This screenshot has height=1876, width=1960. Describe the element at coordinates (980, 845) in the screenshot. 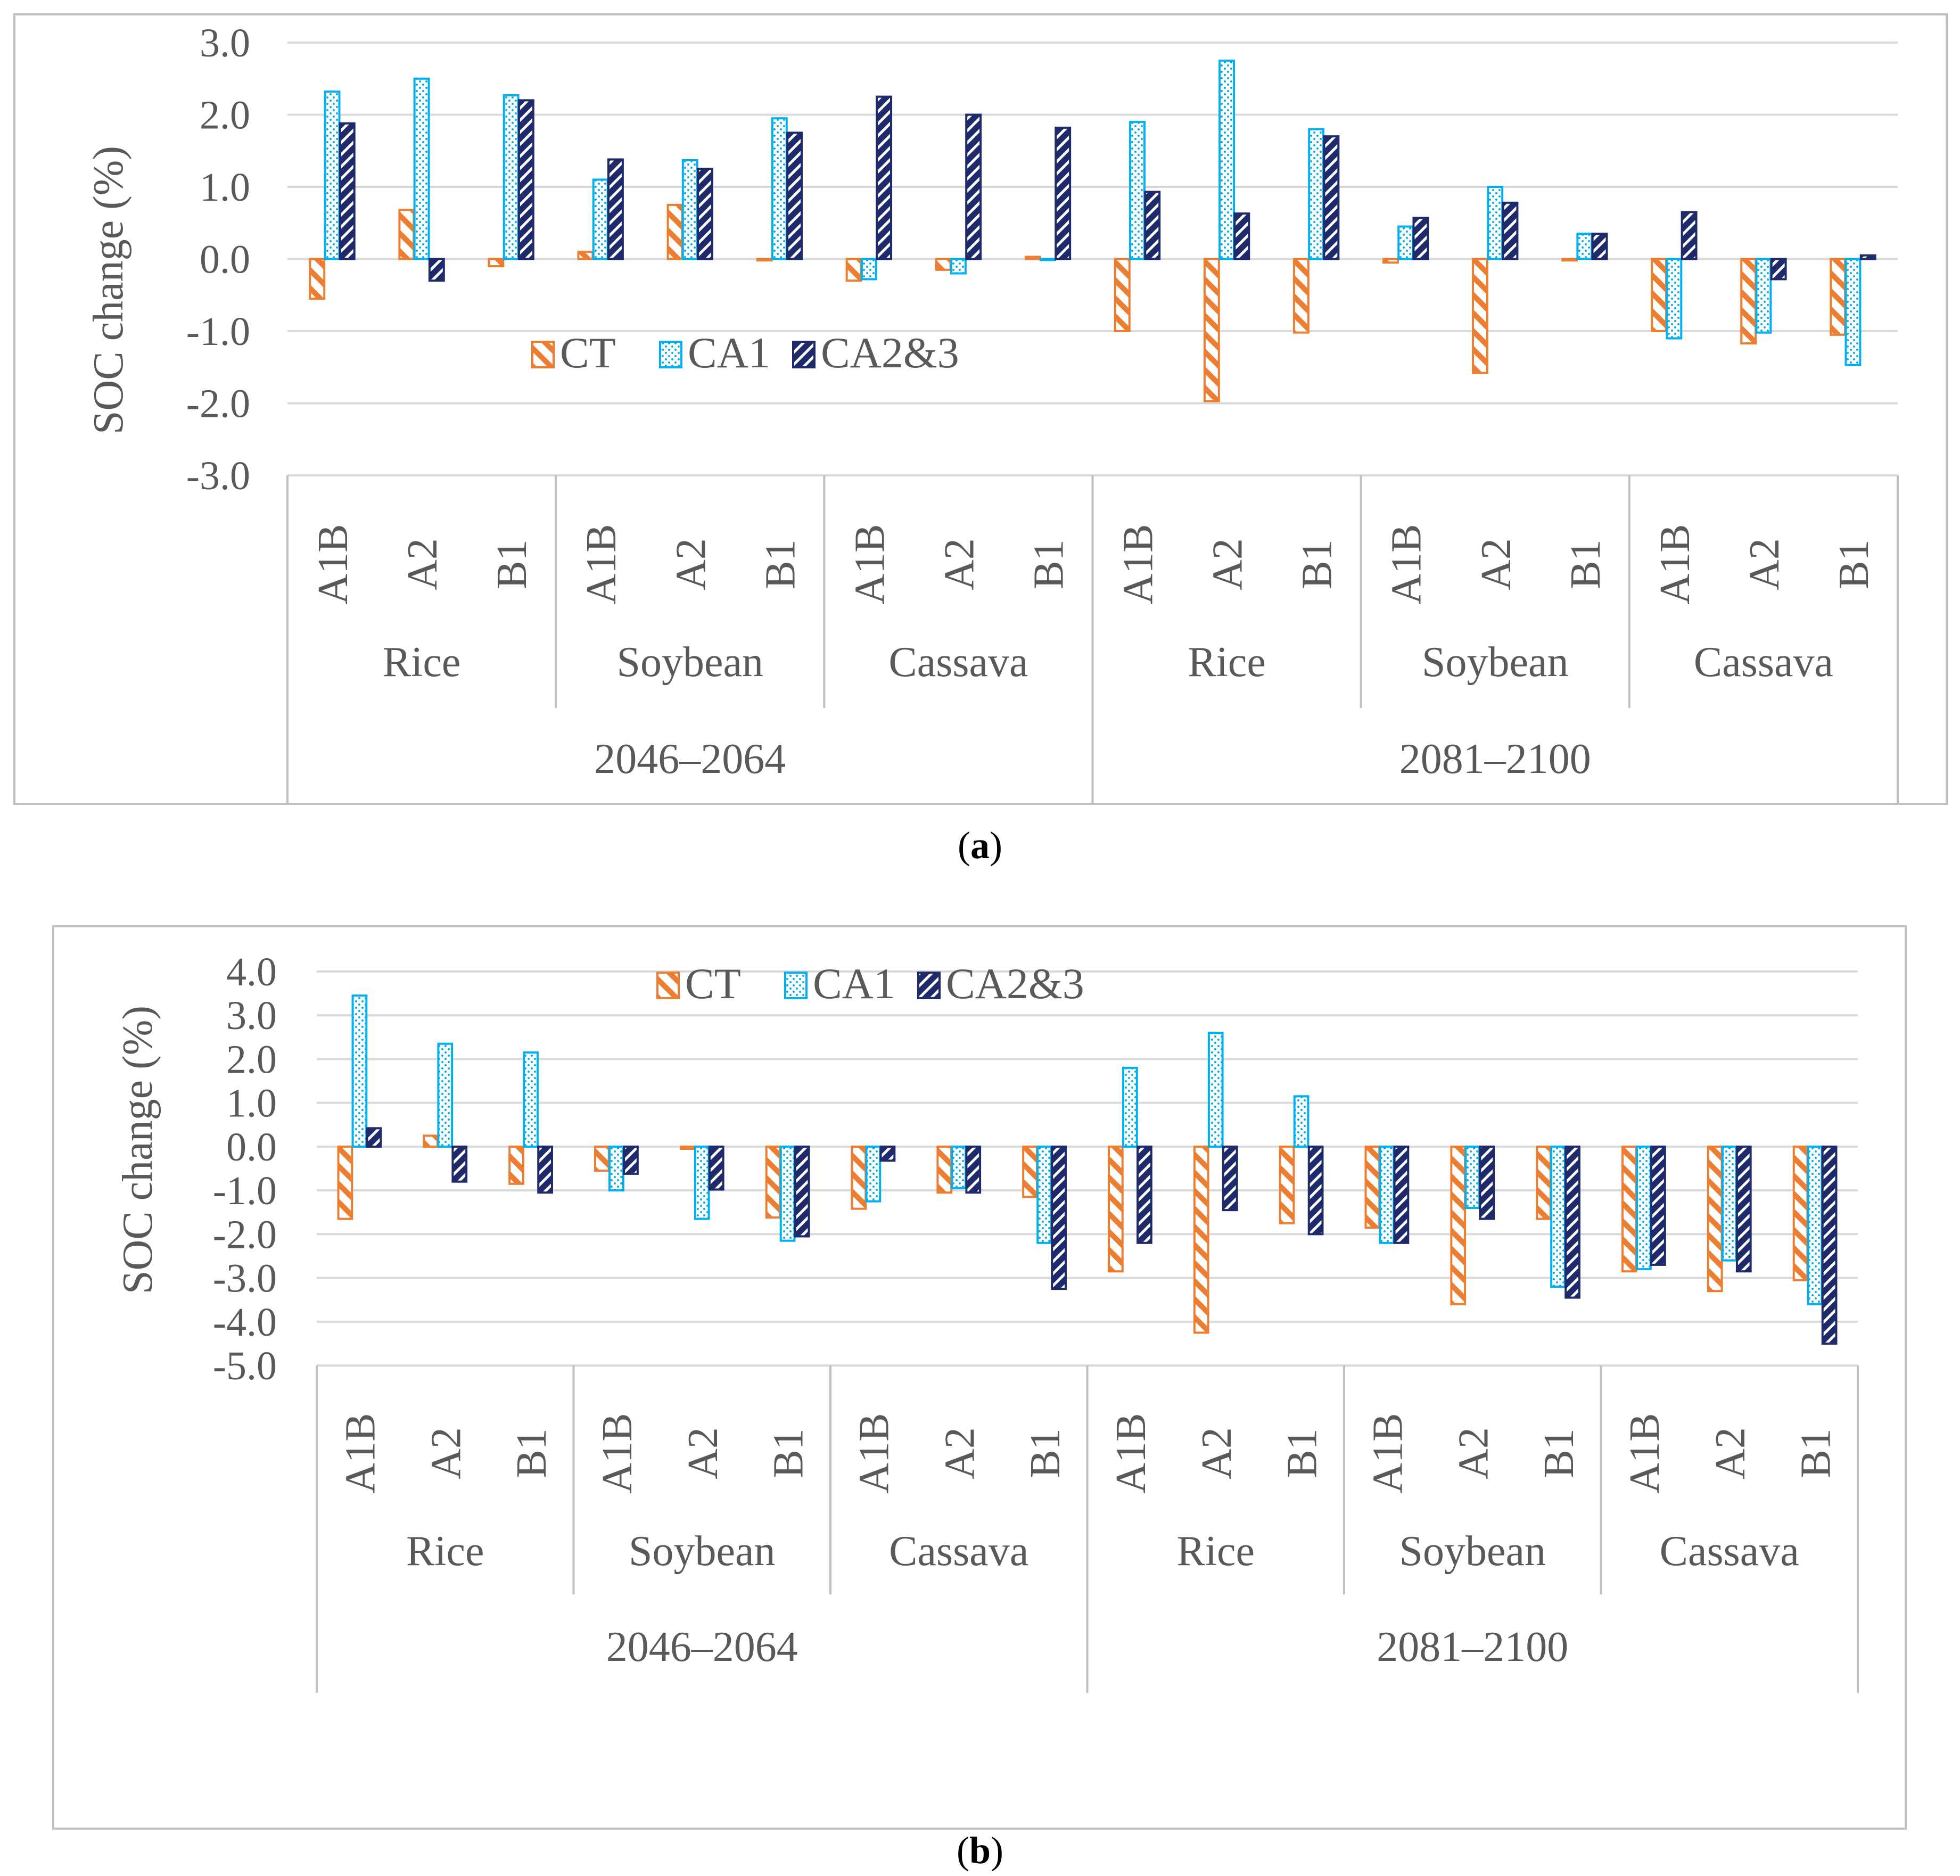

I see `caption-a: (a)` at that location.